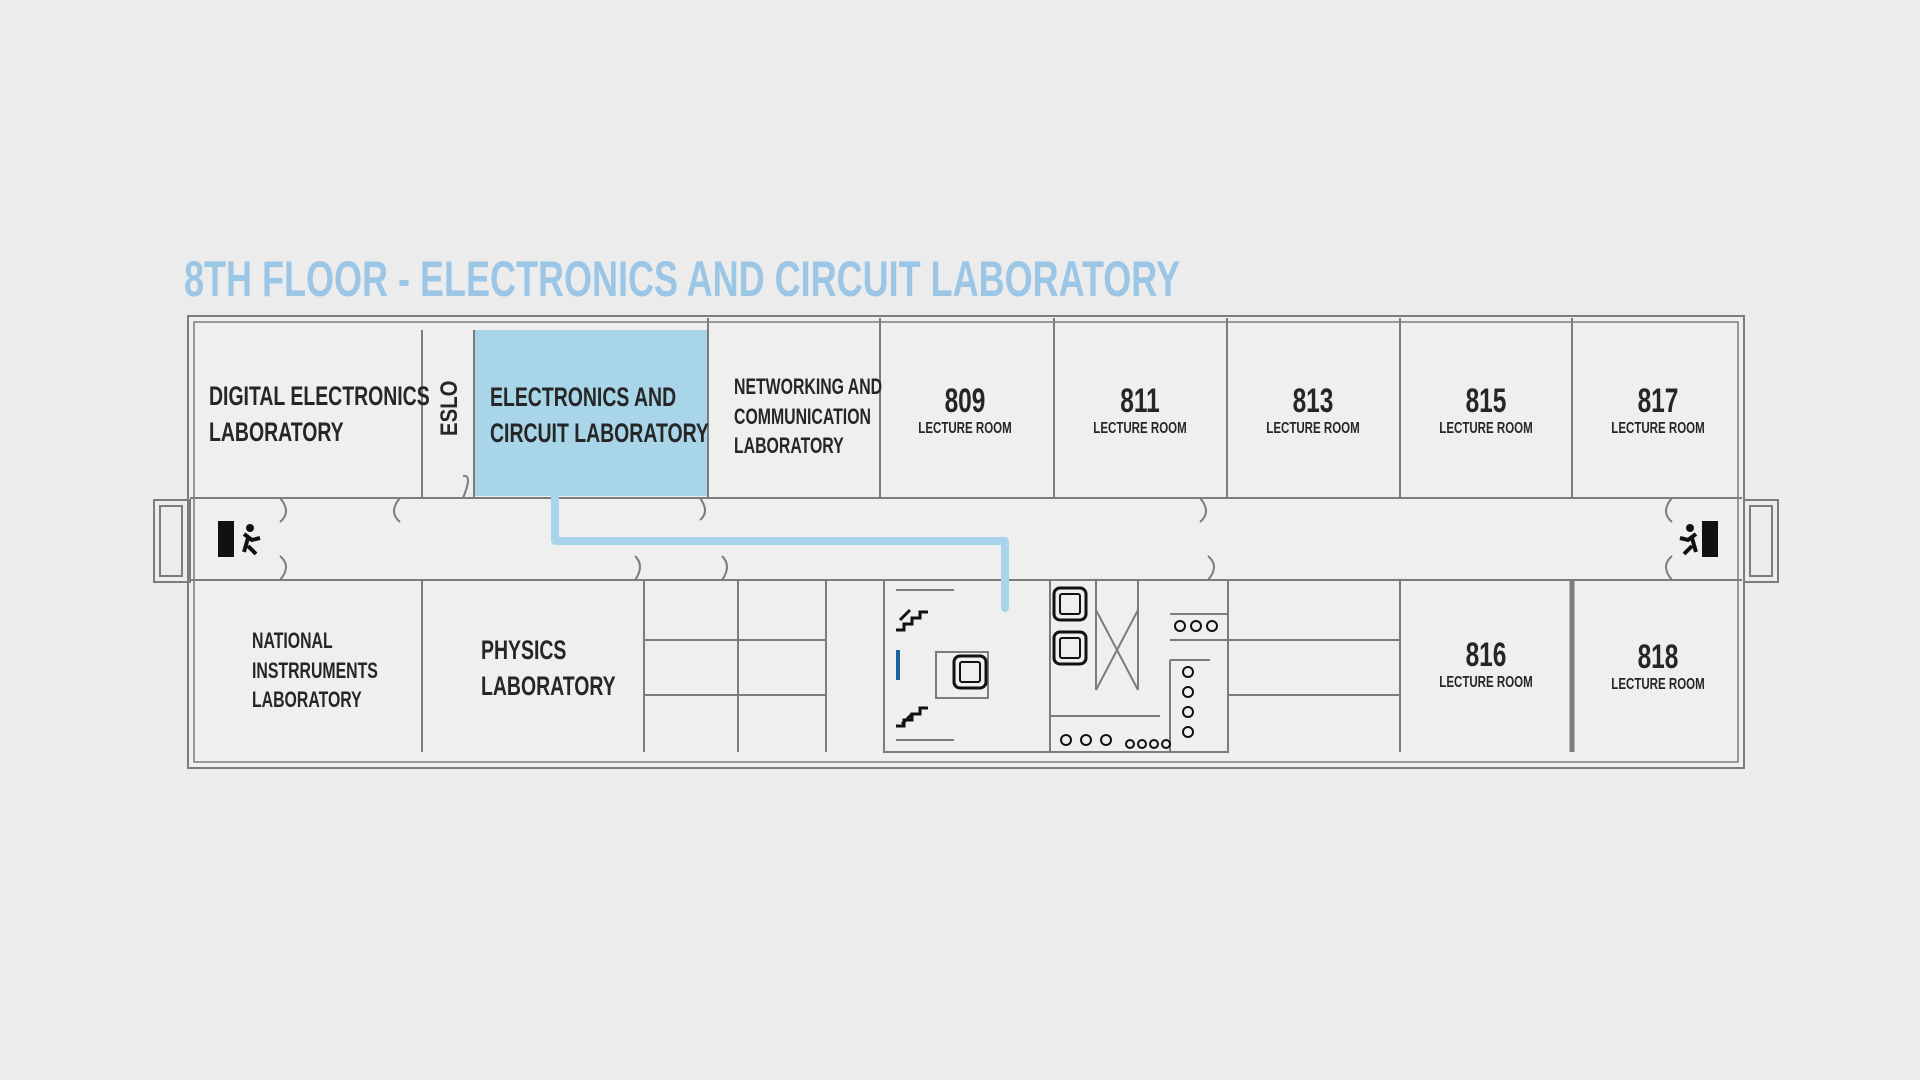 The image size is (1920, 1080). I want to click on route-path, so click(780, 546).